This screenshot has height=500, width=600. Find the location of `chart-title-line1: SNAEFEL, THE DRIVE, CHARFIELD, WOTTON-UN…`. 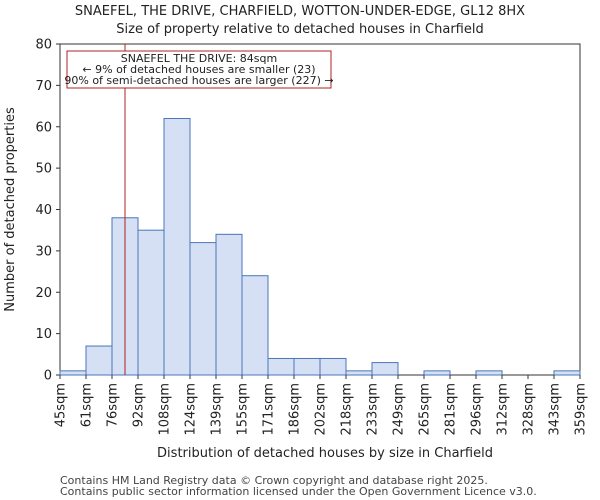

chart-title-line1: SNAEFEL, THE DRIVE, CHARFIELD, WOTTON-UN… is located at coordinates (300, 11).